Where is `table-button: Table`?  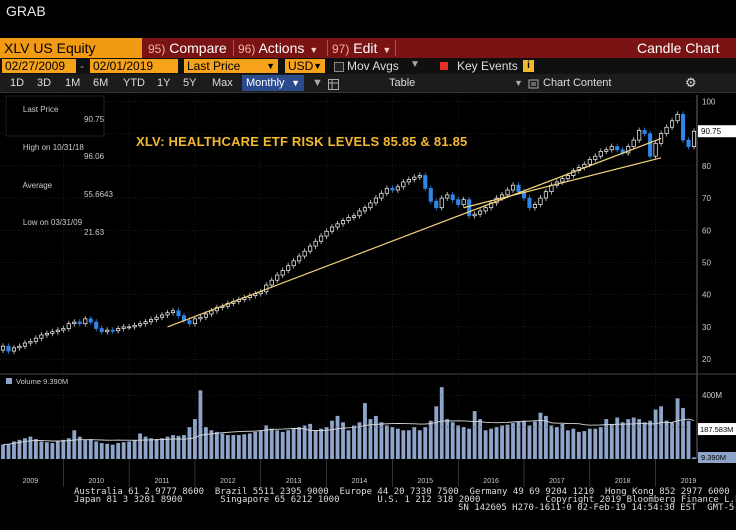
table-button: Table is located at coordinates (402, 83).